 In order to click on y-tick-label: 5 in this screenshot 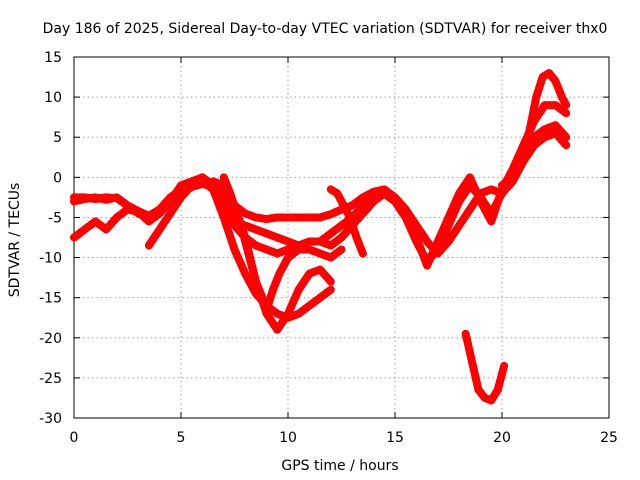, I will do `click(57, 138)`.